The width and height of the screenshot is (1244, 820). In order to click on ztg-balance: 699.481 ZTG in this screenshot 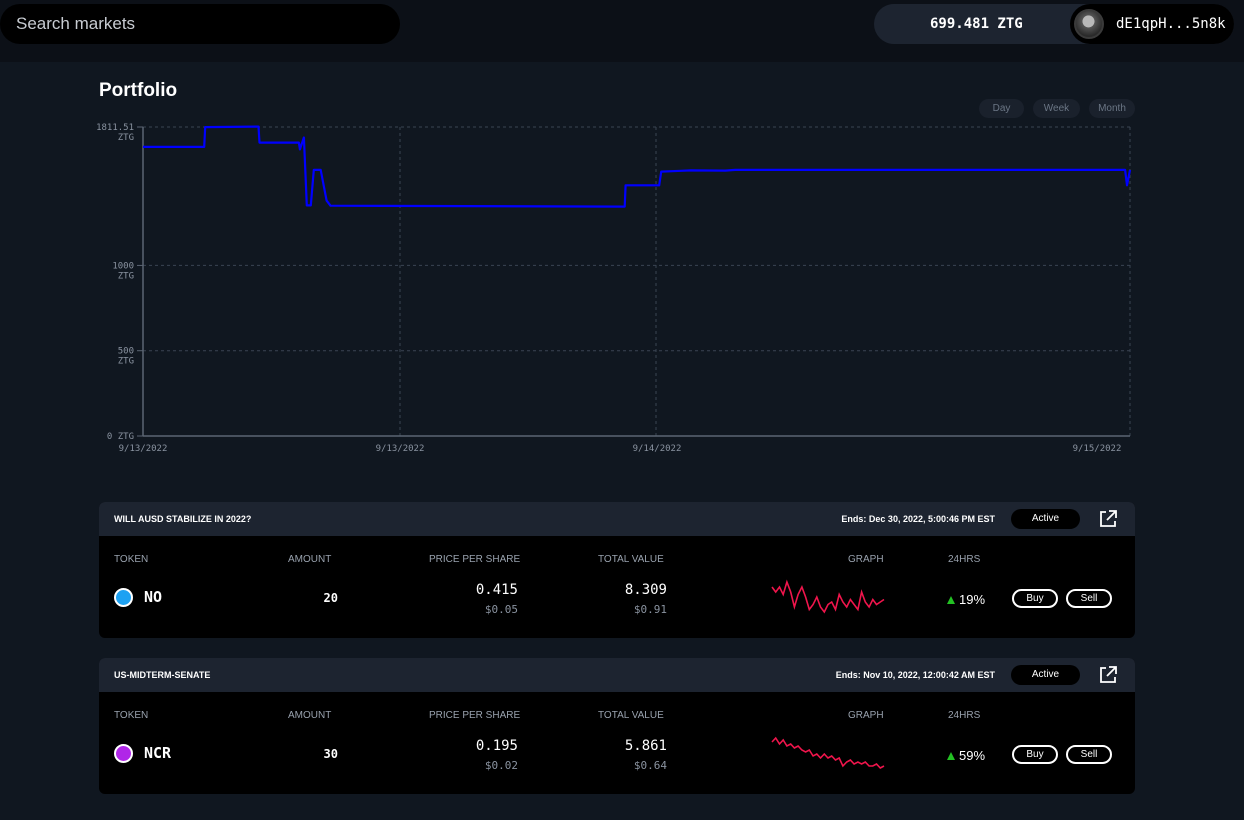, I will do `click(976, 24)`.